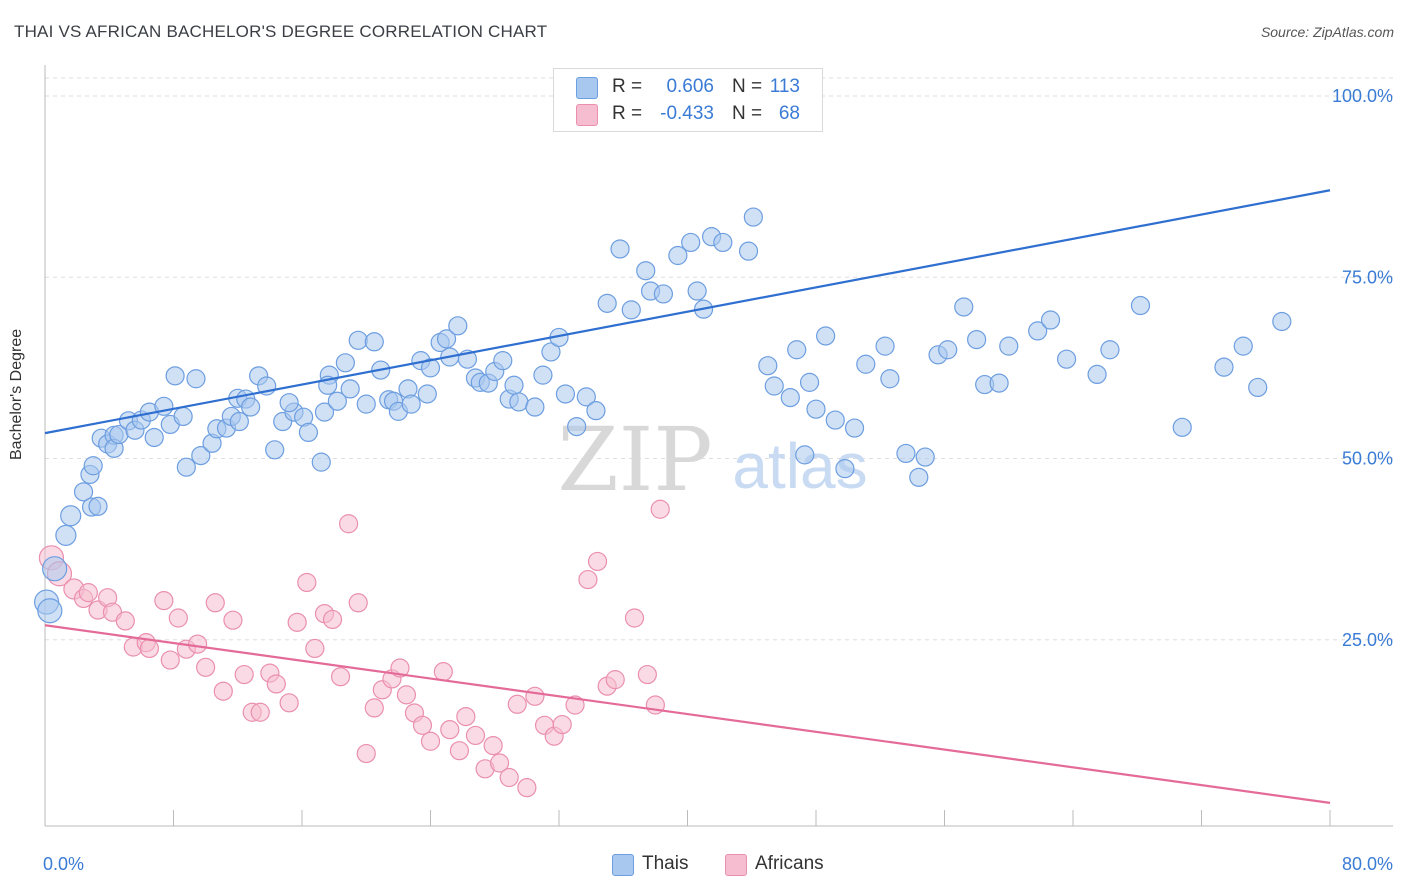  I want to click on n-value: 68, so click(789, 113).